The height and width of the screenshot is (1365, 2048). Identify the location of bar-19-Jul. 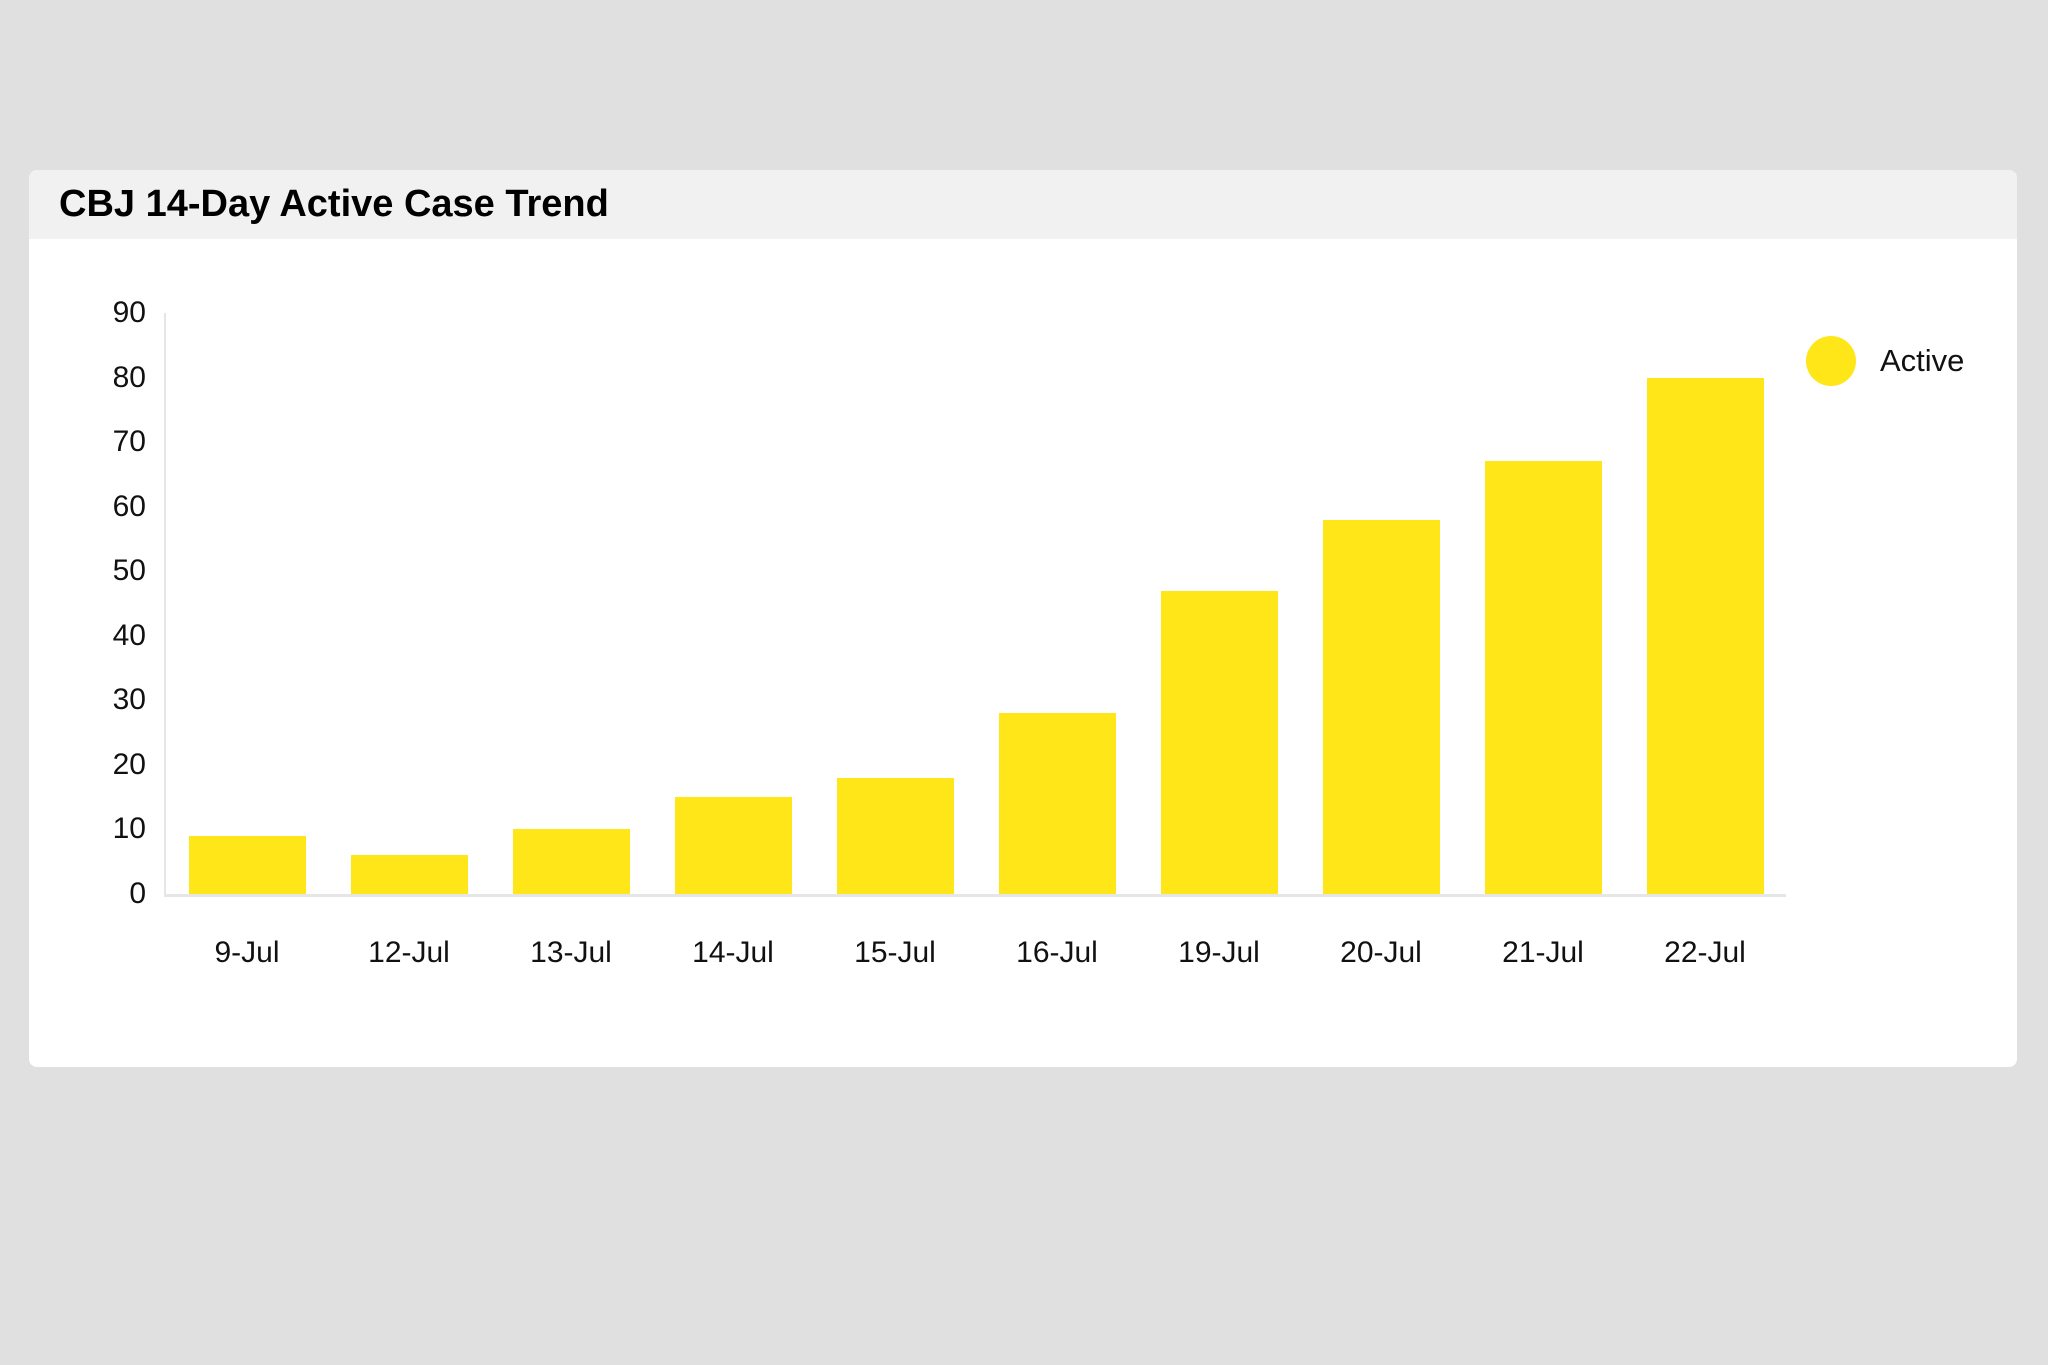
(1219, 742).